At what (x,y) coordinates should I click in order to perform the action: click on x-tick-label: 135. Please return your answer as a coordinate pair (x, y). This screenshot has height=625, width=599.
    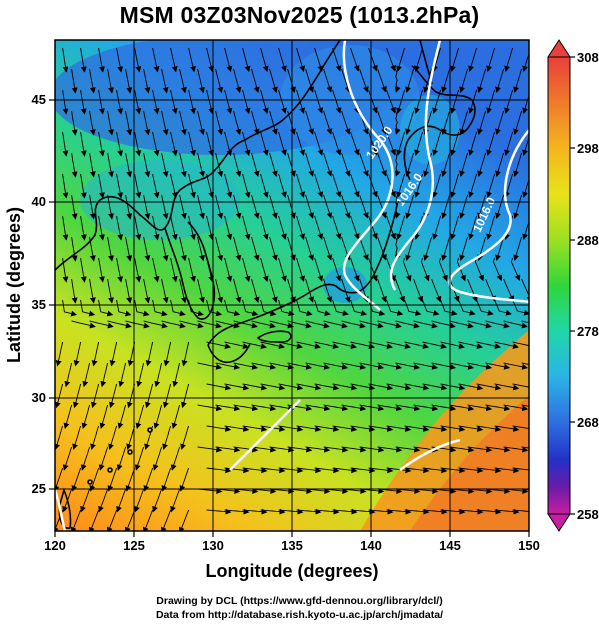
    Looking at the image, I should click on (292, 545).